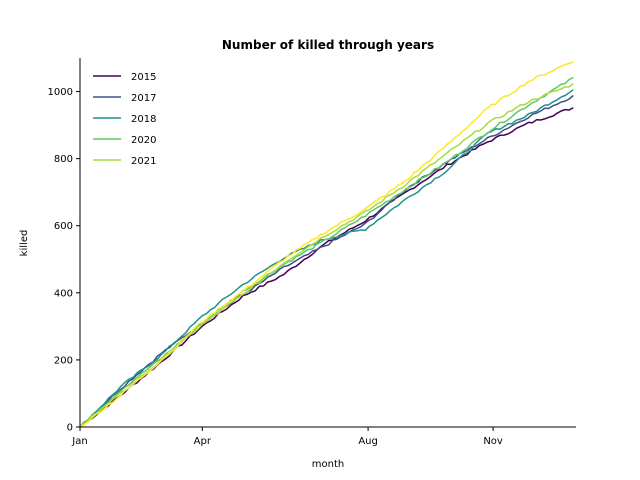 This screenshot has height=480, width=640. What do you see at coordinates (143, 77) in the screenshot?
I see `legend-label-2015: 2015` at bounding box center [143, 77].